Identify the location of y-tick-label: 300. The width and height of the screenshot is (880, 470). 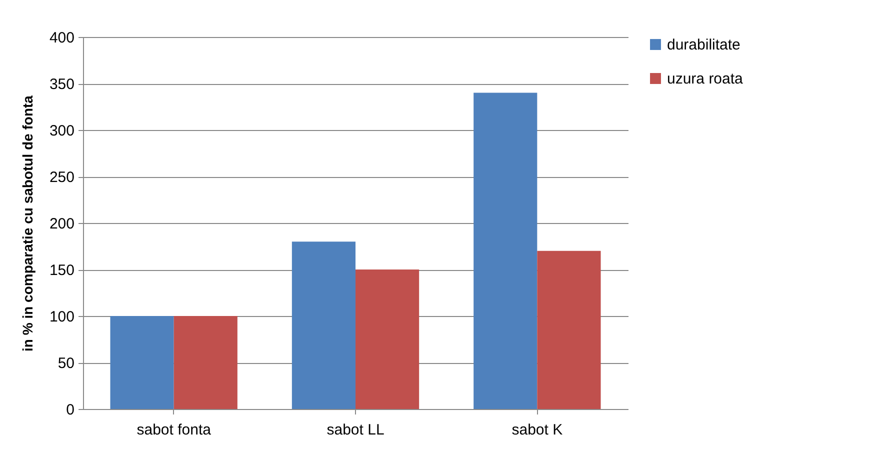
(61, 131).